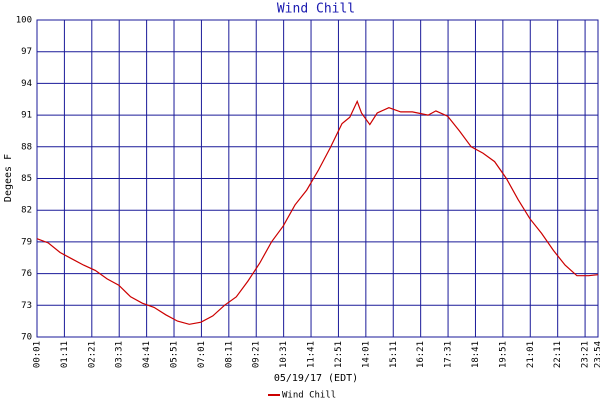 Image resolution: width=600 pixels, height=400 pixels. Describe the element at coordinates (65, 354) in the screenshot. I see `x-tick-label: 01:11` at that location.